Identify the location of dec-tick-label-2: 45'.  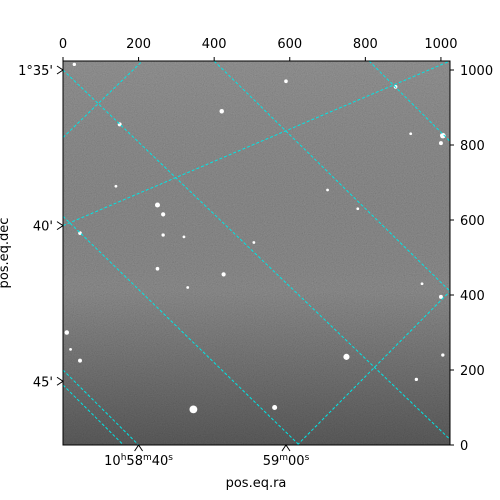
(43, 382).